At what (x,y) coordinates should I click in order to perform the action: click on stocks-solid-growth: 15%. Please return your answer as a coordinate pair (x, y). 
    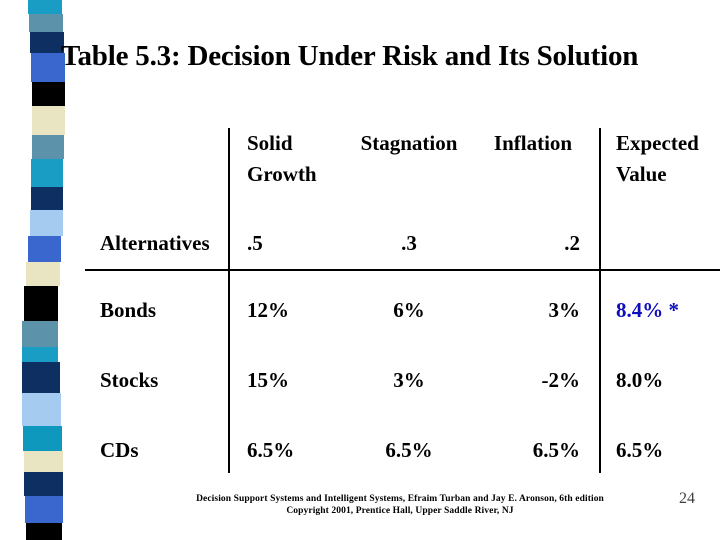
    Looking at the image, I should click on (268, 380).